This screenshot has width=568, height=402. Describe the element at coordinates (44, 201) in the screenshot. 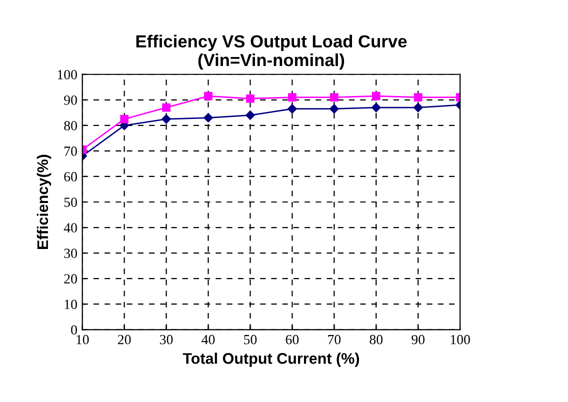

I see `y-axis-title: Efficiency(%)` at that location.